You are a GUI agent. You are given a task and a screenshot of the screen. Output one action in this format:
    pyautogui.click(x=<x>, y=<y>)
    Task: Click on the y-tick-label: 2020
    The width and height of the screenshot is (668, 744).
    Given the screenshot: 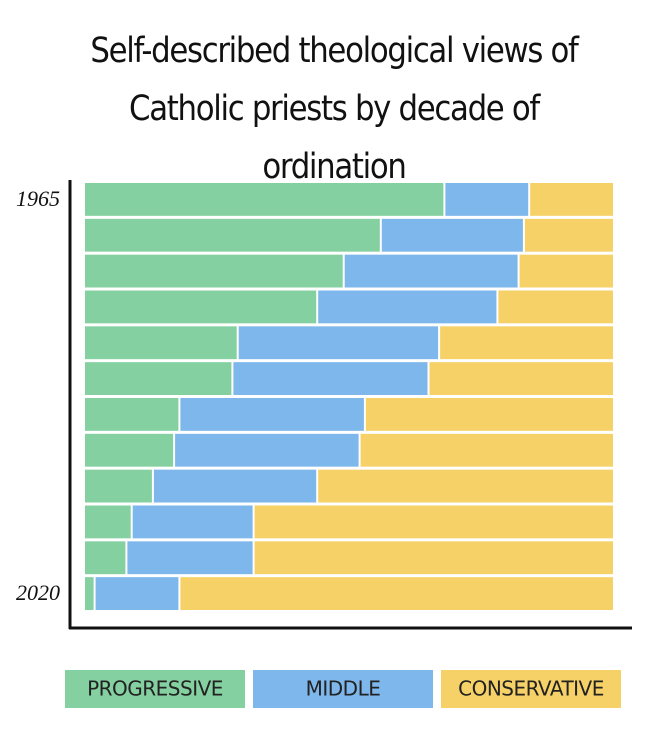 What is the action you would take?
    pyautogui.click(x=38, y=592)
    